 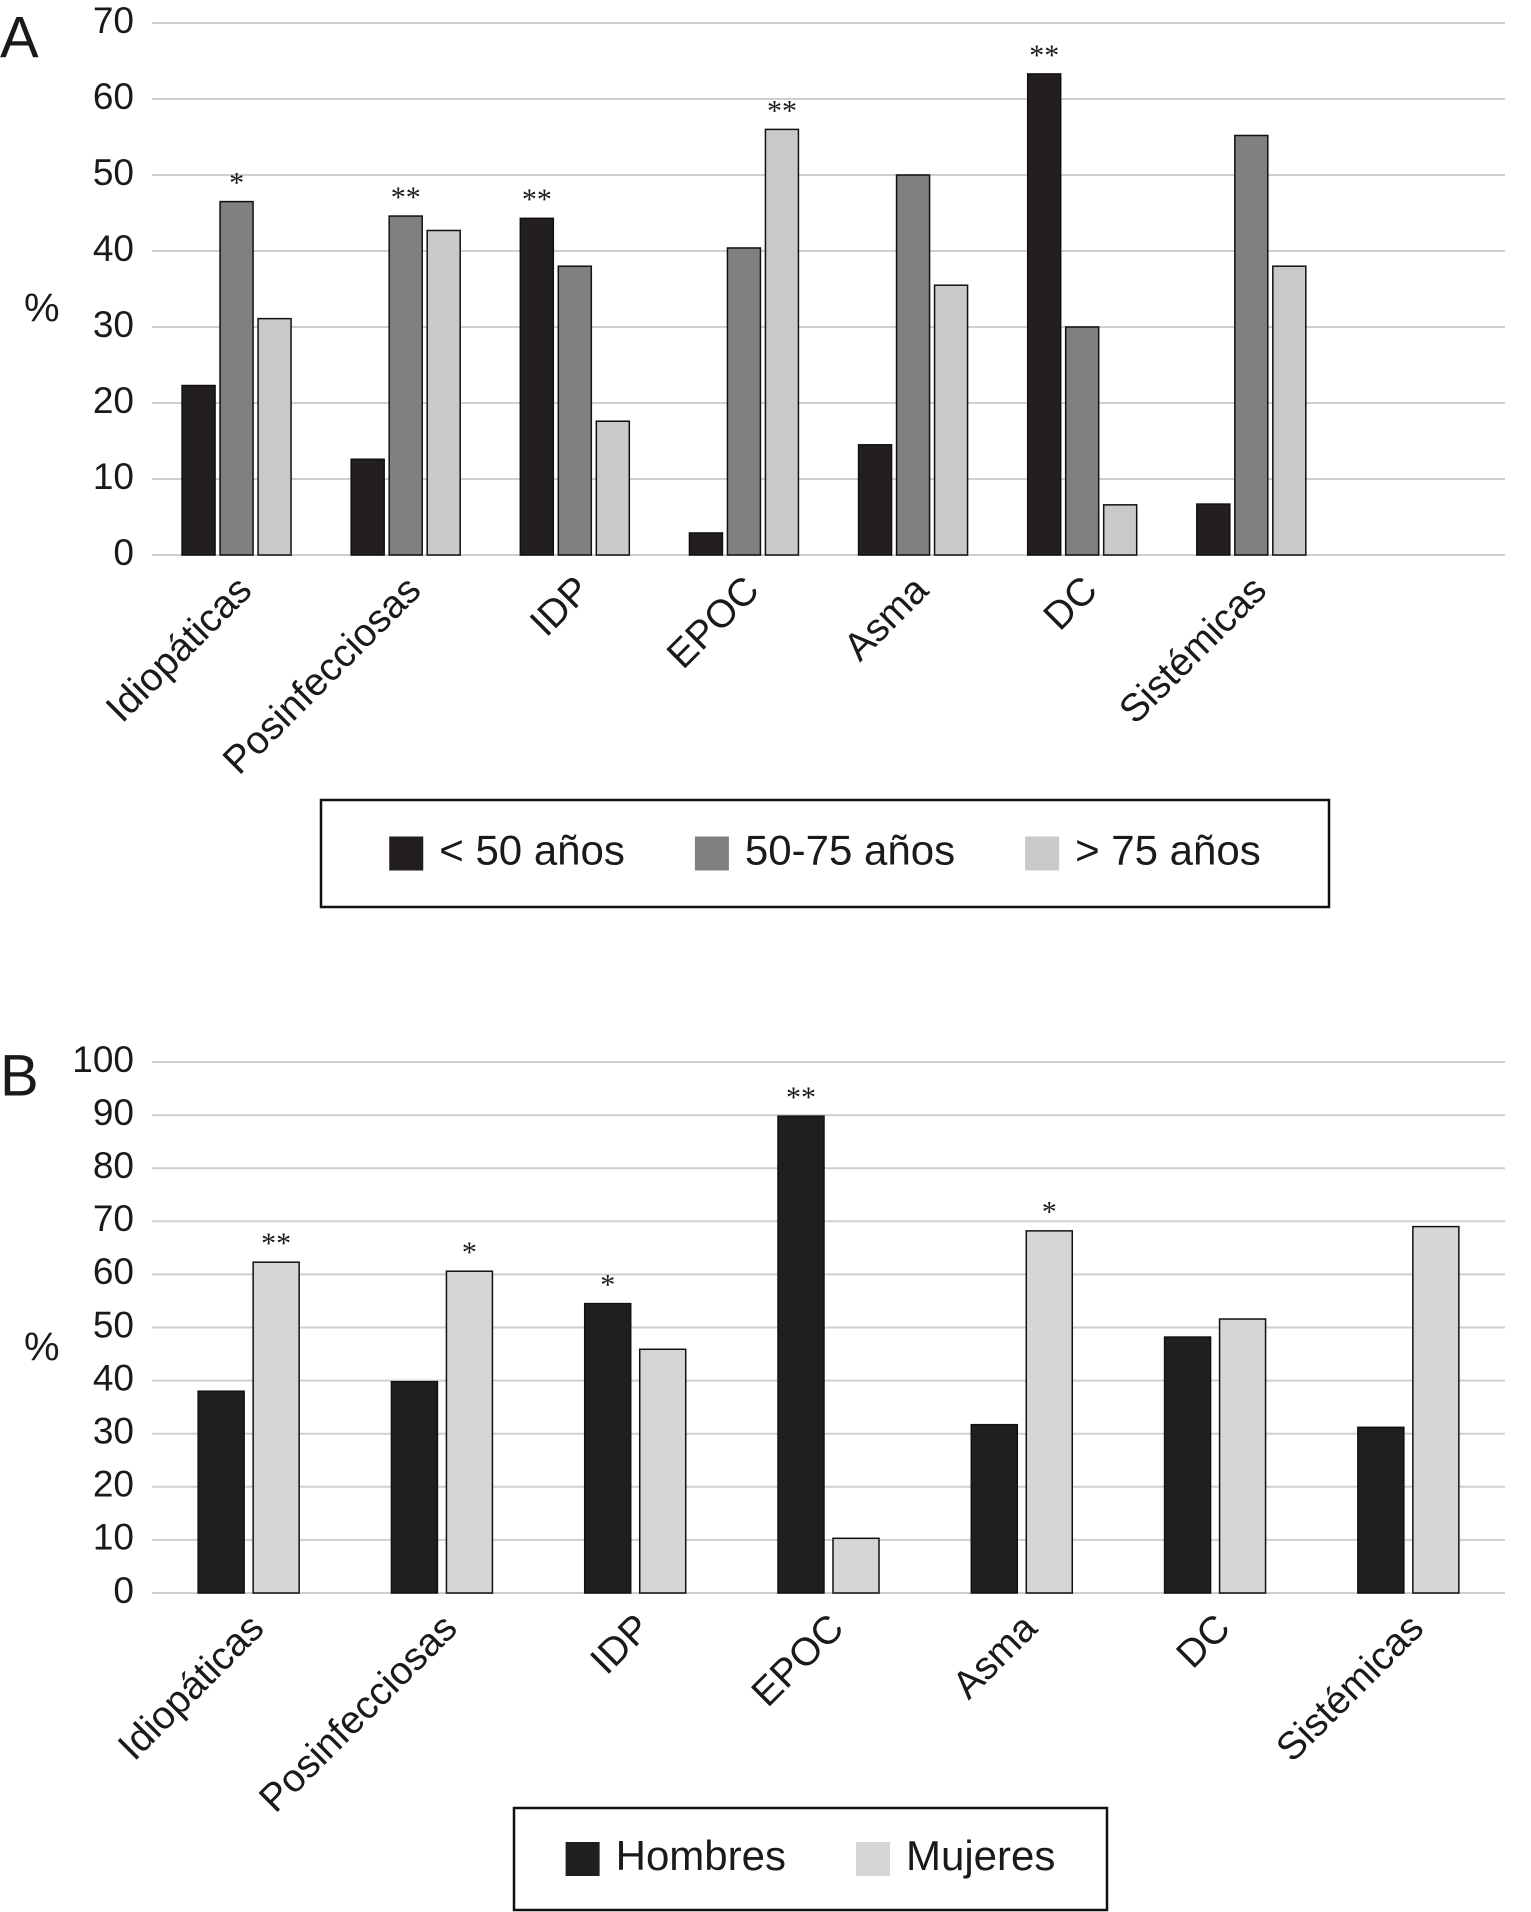 I want to click on panel-label: A, so click(x=19, y=37).